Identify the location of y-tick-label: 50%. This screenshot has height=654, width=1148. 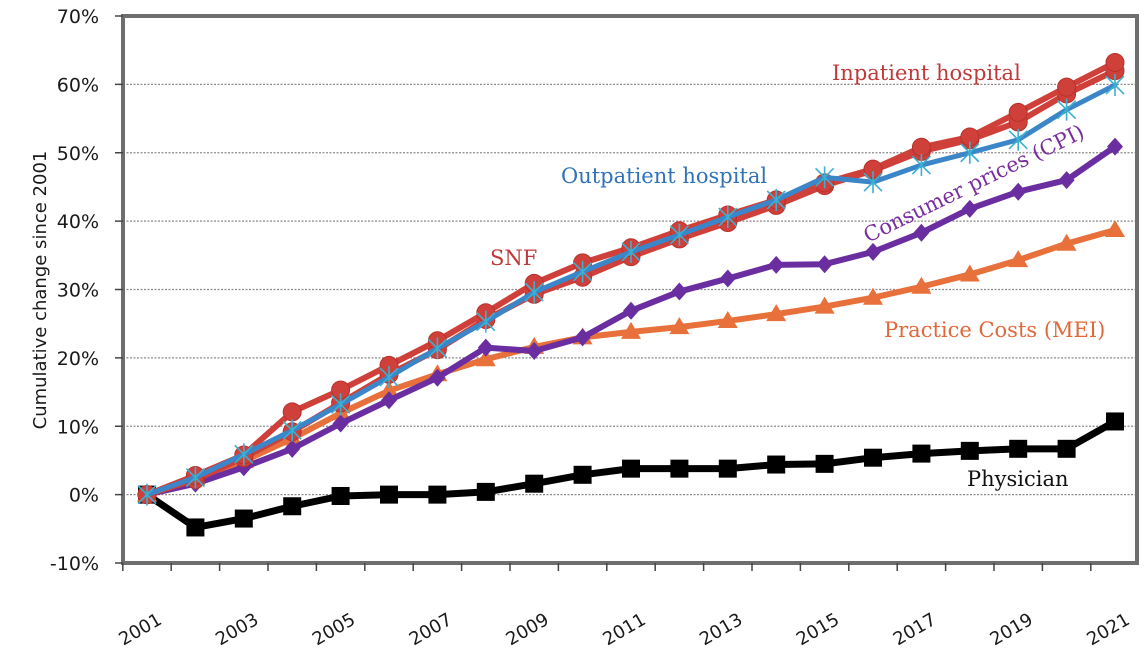
(78, 154).